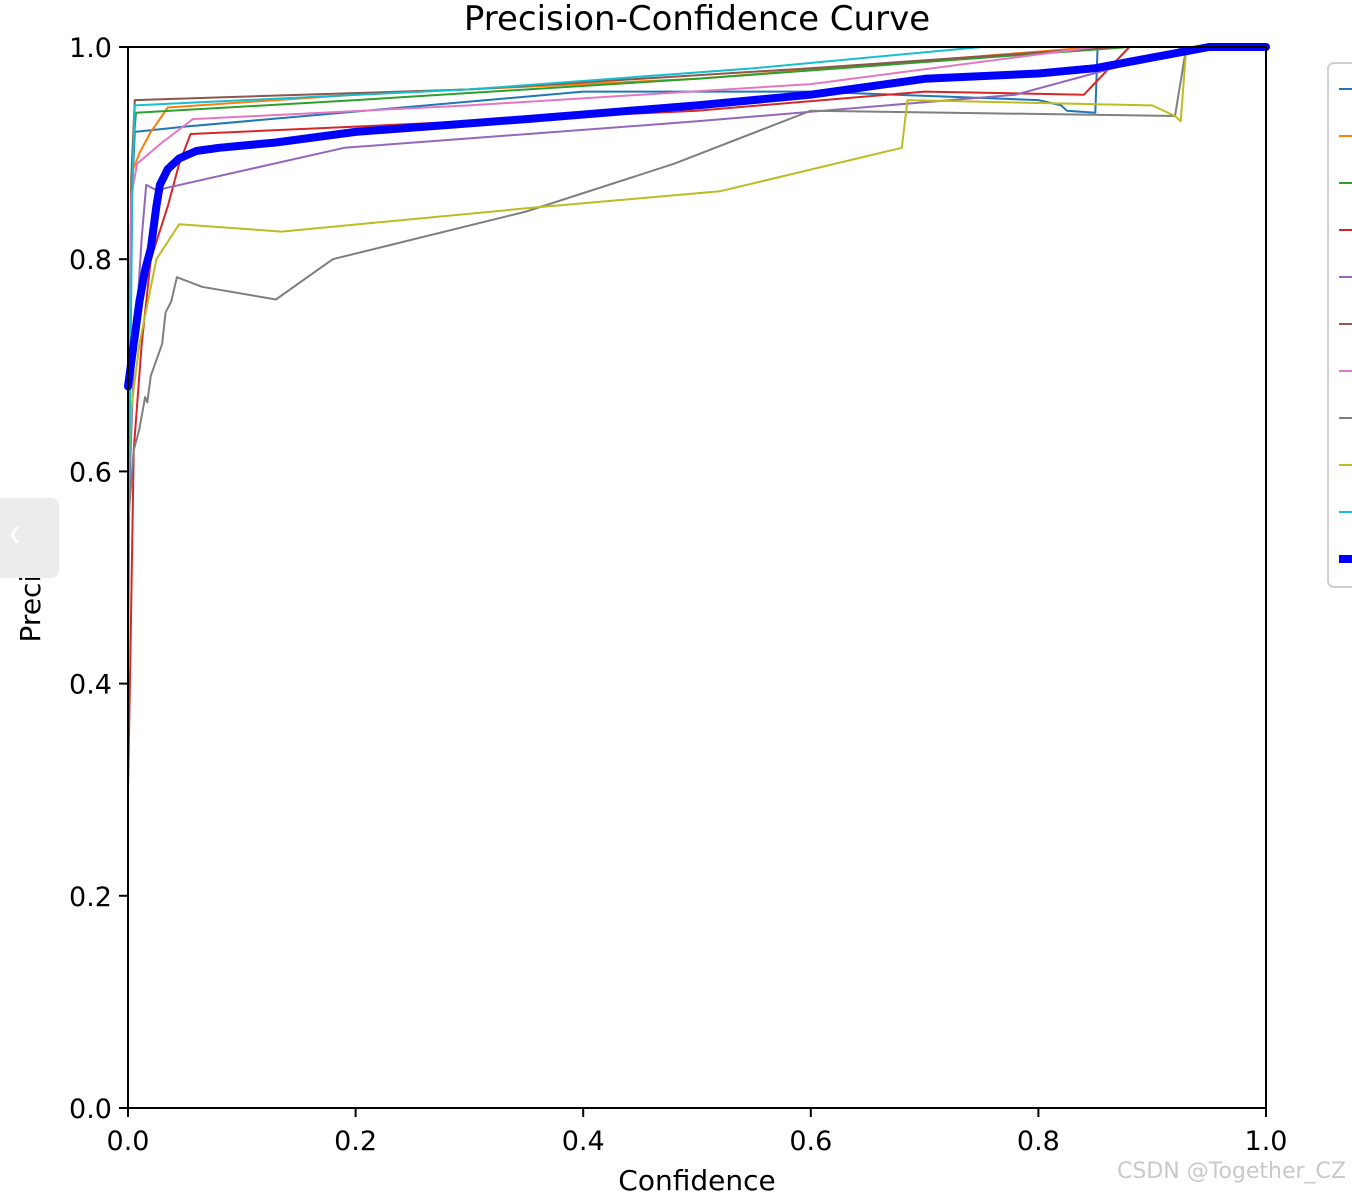 This screenshot has height=1194, width=1352. What do you see at coordinates (1038, 1141) in the screenshot?
I see `x-tick-label: 0.8` at bounding box center [1038, 1141].